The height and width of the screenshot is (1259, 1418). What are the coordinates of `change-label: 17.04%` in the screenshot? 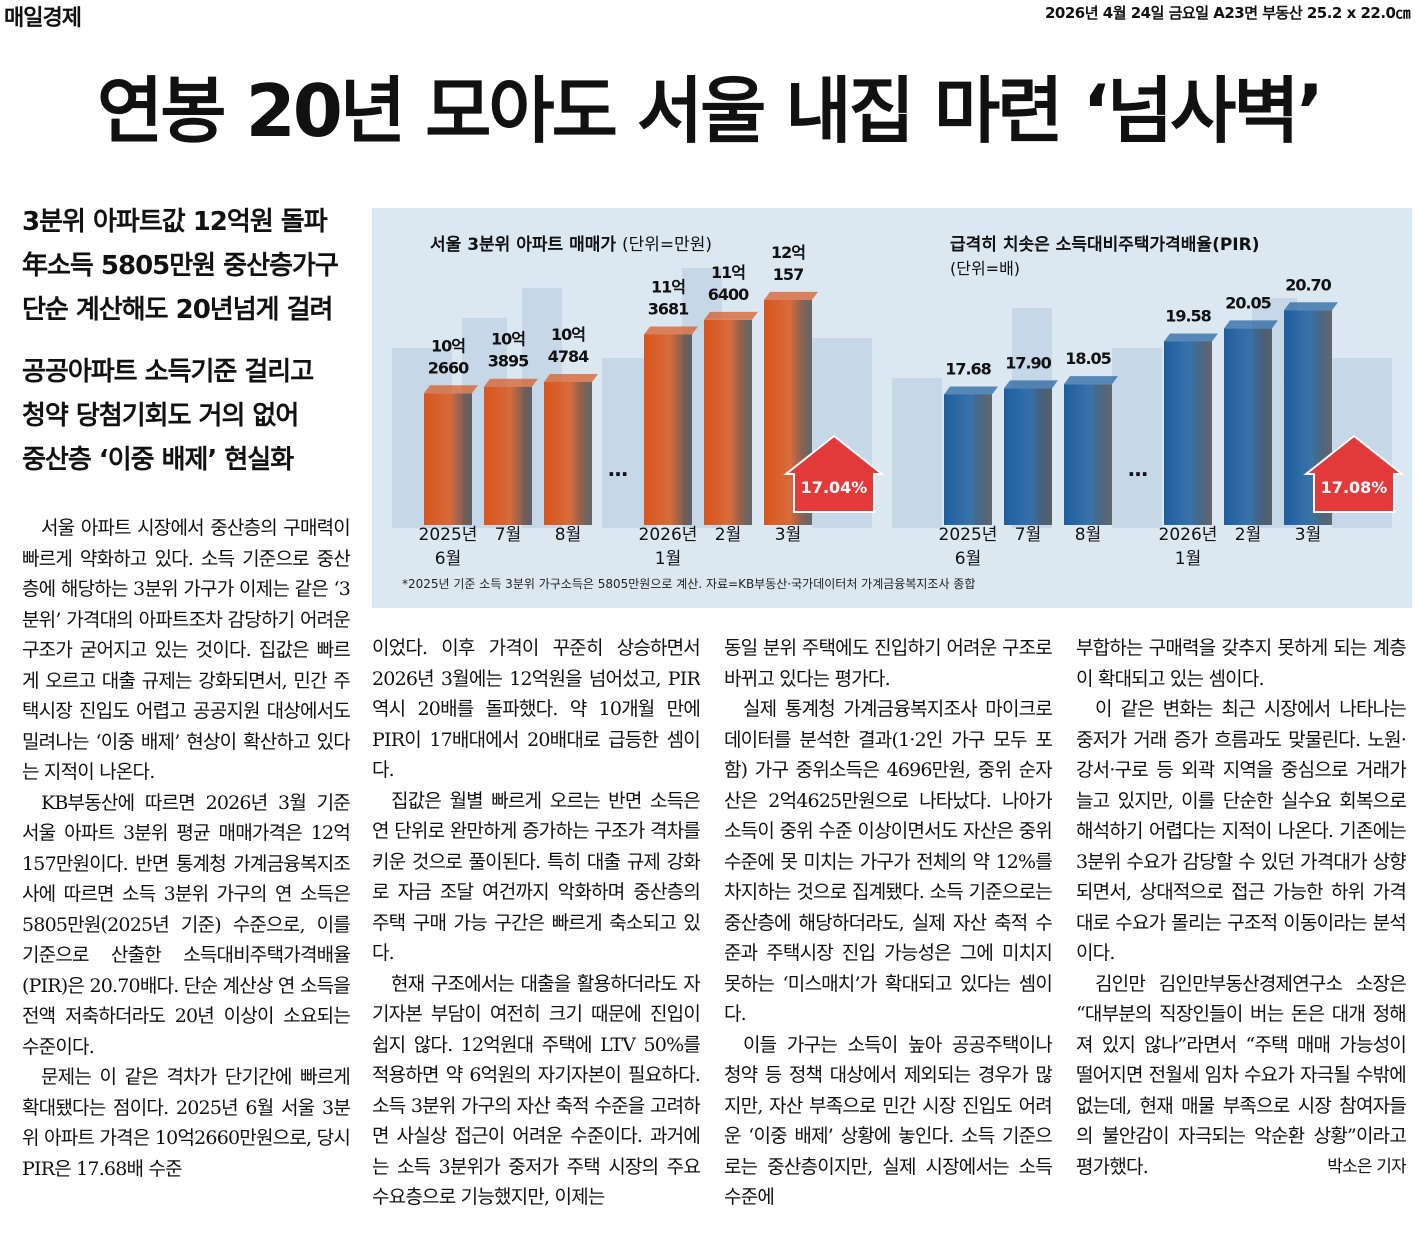 It's located at (834, 487).